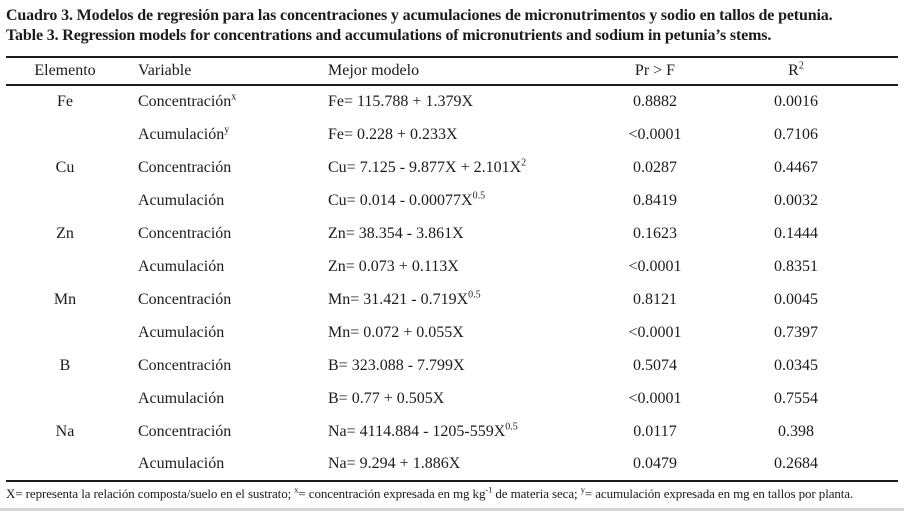 The image size is (904, 512). What do you see at coordinates (655, 365) in the screenshot?
I see `pr-f-cell: 0.5074` at bounding box center [655, 365].